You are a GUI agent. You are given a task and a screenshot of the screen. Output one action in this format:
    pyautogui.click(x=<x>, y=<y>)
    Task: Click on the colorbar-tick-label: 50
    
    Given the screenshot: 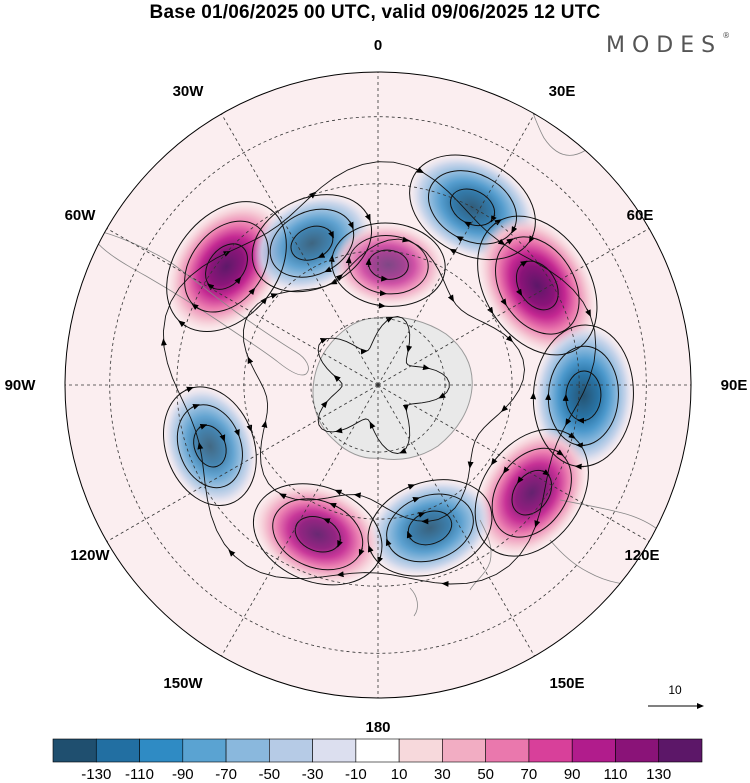 What is the action you would take?
    pyautogui.click(x=486, y=774)
    